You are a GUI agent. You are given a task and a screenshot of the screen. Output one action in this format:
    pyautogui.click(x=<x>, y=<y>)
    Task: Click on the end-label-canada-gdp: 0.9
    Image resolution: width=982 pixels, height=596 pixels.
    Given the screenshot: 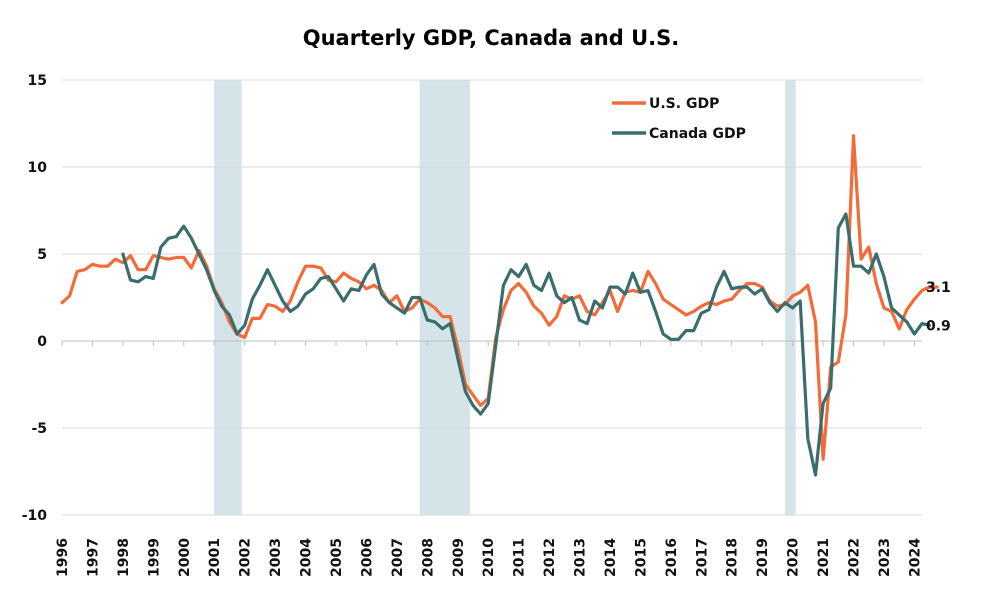 What is the action you would take?
    pyautogui.click(x=938, y=326)
    